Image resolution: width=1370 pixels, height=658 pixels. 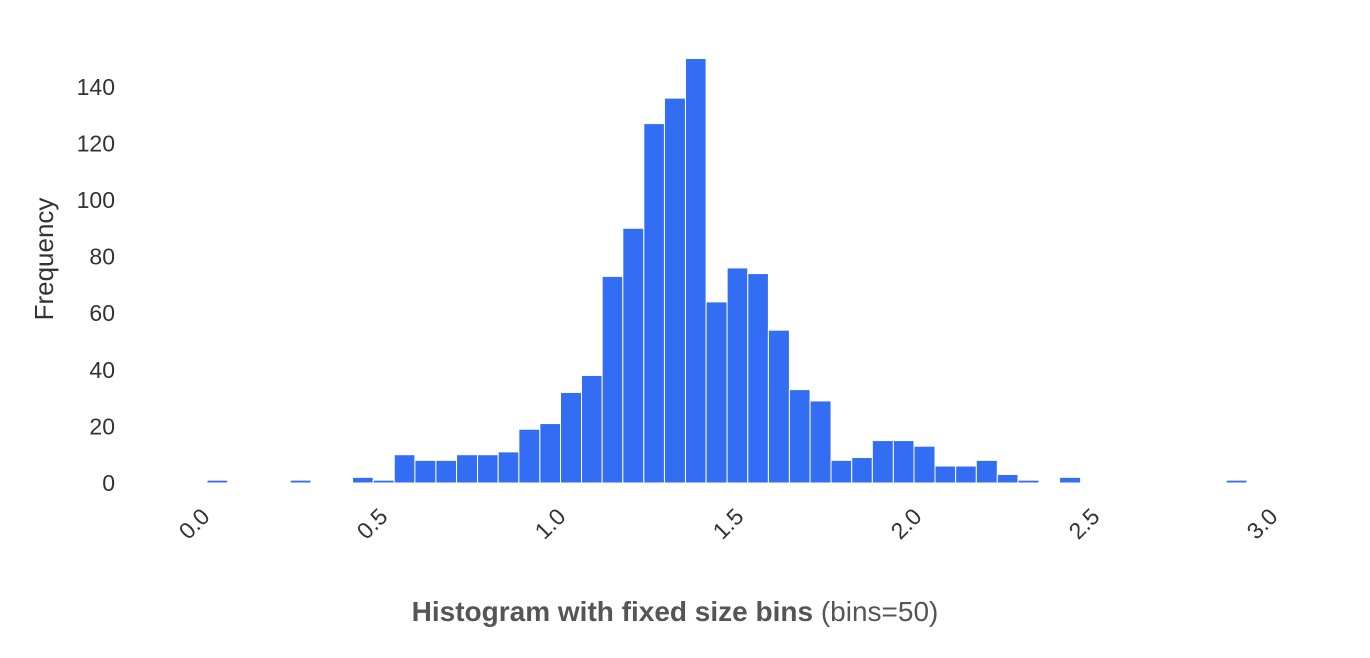 I want to click on chart-subtitle: (bins=50), so click(x=880, y=611).